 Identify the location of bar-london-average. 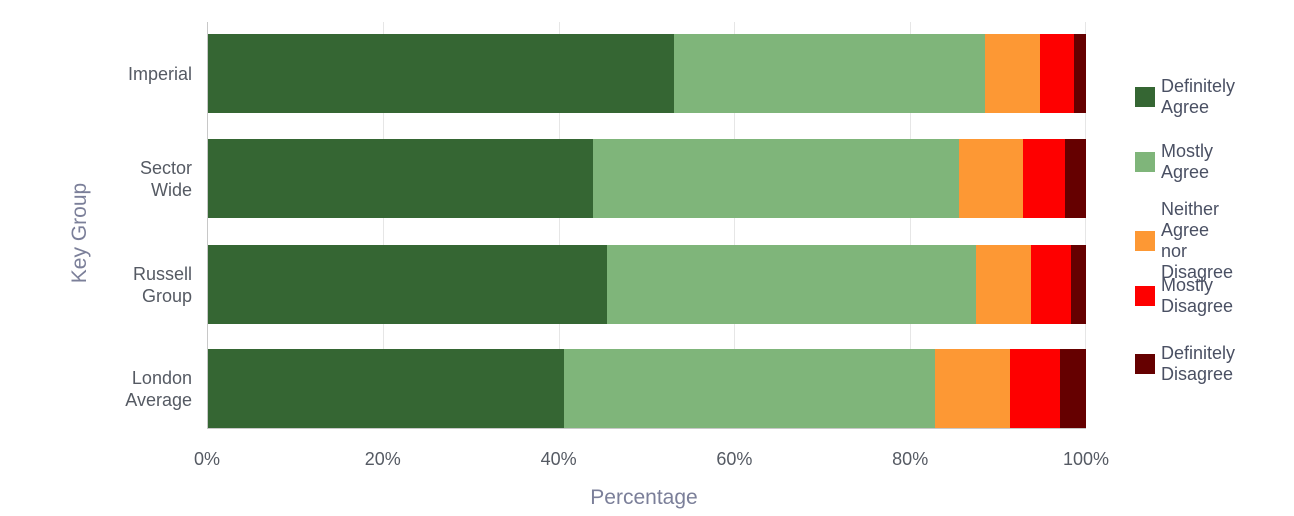
(646, 388).